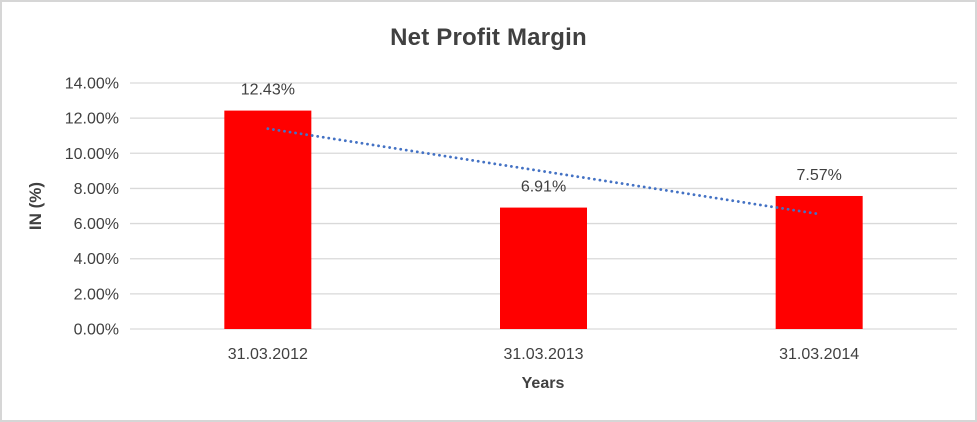 This screenshot has height=422, width=977. Describe the element at coordinates (92, 119) in the screenshot. I see `y-tick-label: 12.00%` at that location.